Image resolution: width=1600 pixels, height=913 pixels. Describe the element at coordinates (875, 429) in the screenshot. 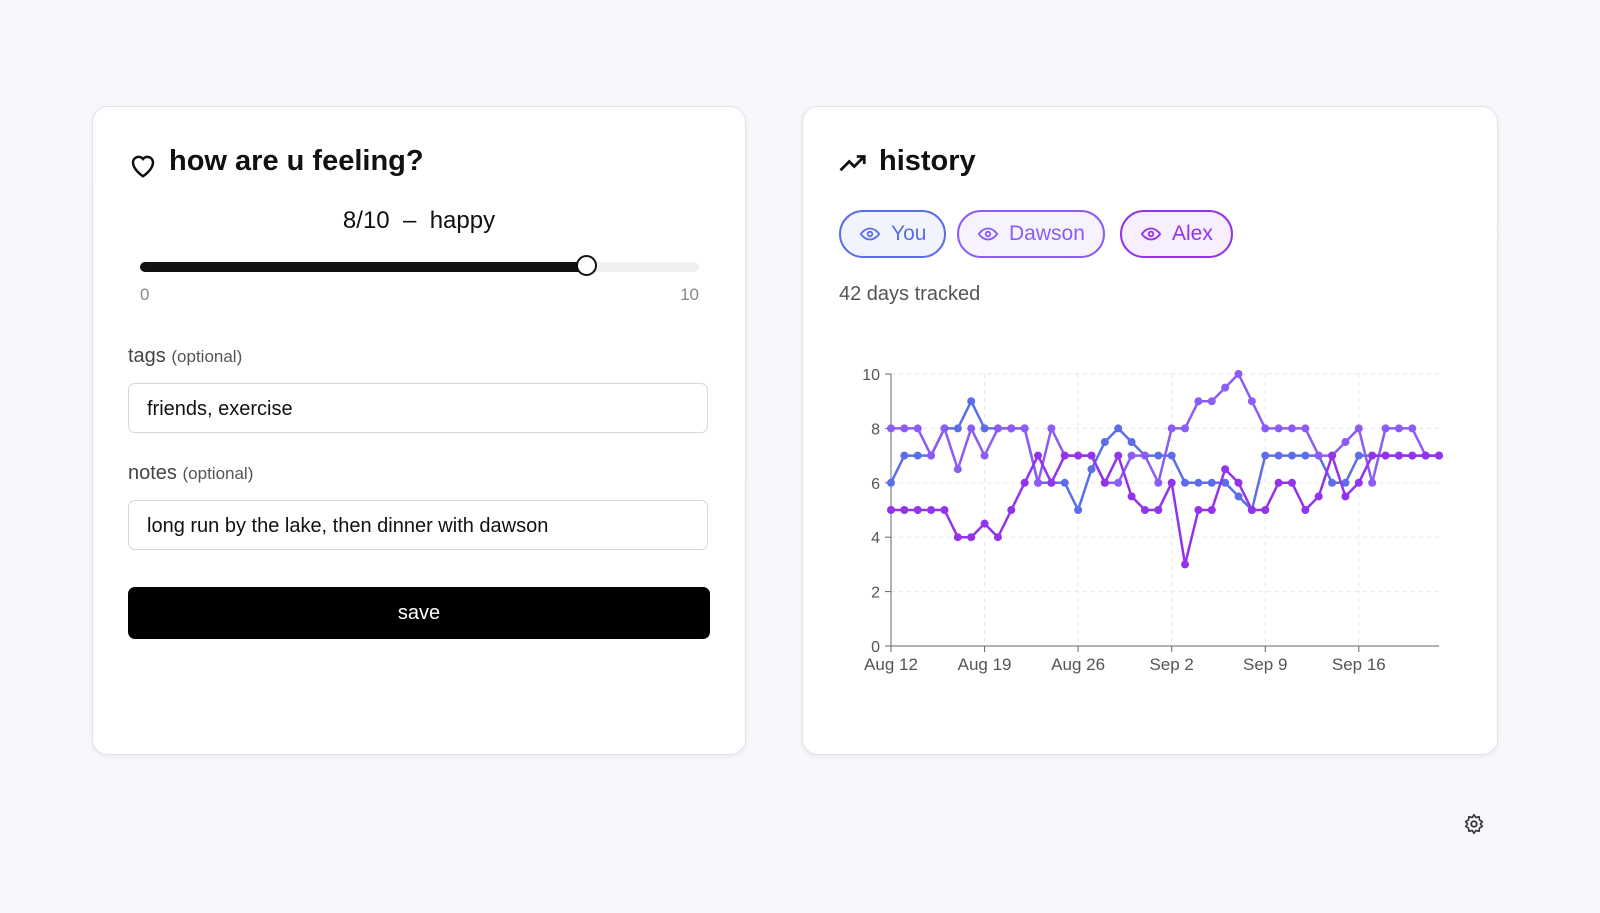

I see `y-tick-label: 8` at that location.